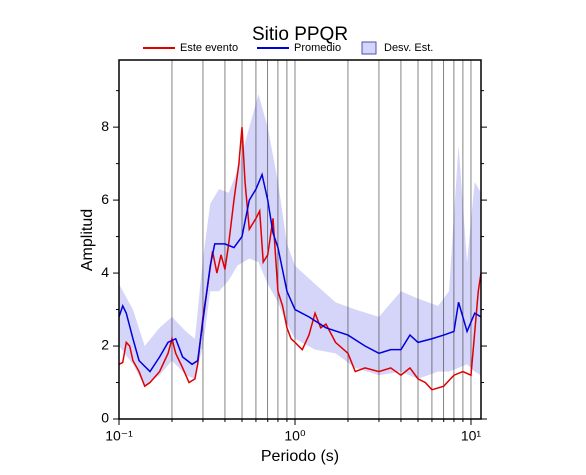  Describe the element at coordinates (105, 199) in the screenshot. I see `y-tick-label: 6` at that location.